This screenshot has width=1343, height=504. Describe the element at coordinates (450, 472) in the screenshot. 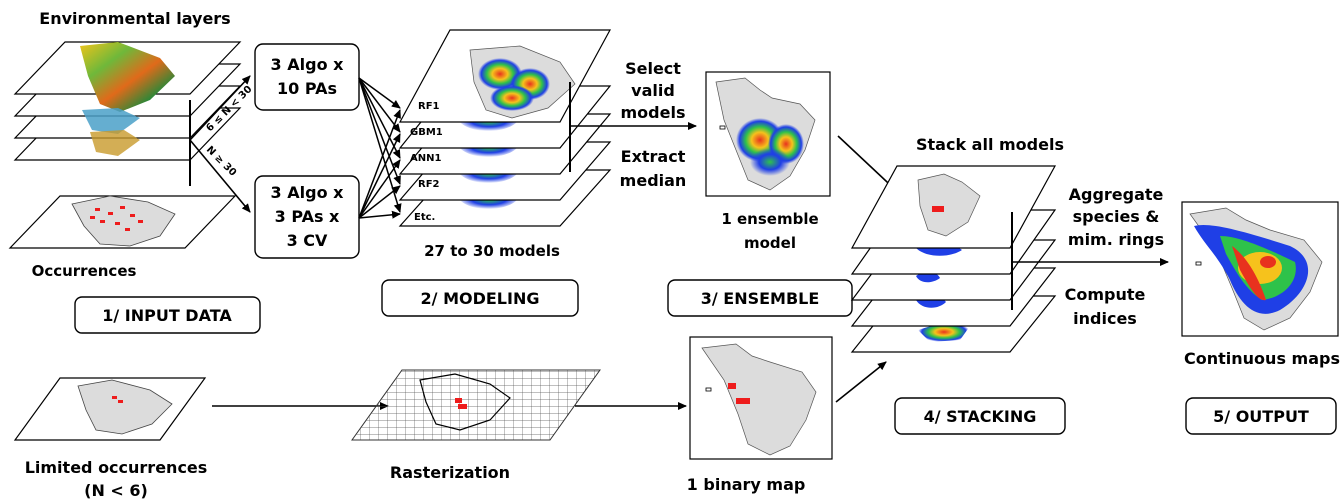

I see `rasterization-label: Rasterization` at that location.